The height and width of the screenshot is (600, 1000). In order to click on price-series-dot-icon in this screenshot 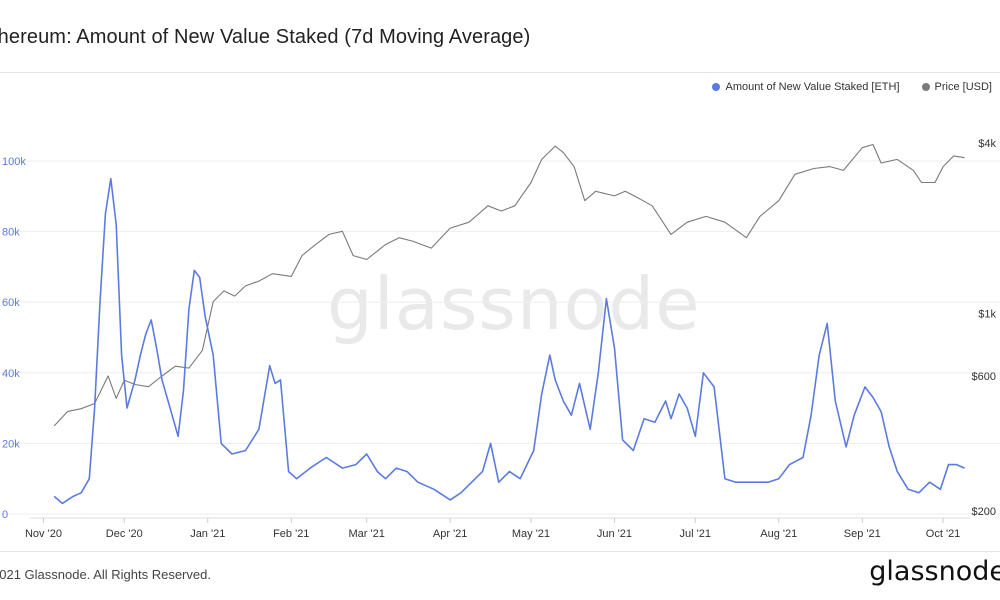, I will do `click(925, 87)`.